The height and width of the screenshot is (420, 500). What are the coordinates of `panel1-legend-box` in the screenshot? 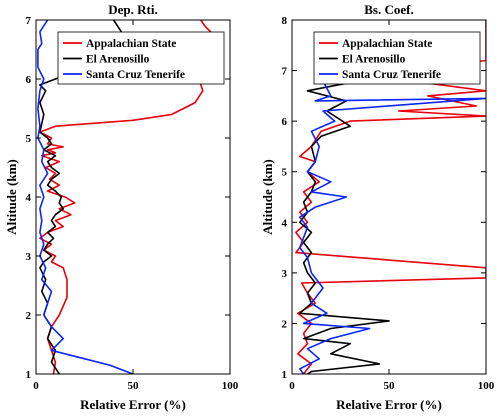 It's located at (141, 58).